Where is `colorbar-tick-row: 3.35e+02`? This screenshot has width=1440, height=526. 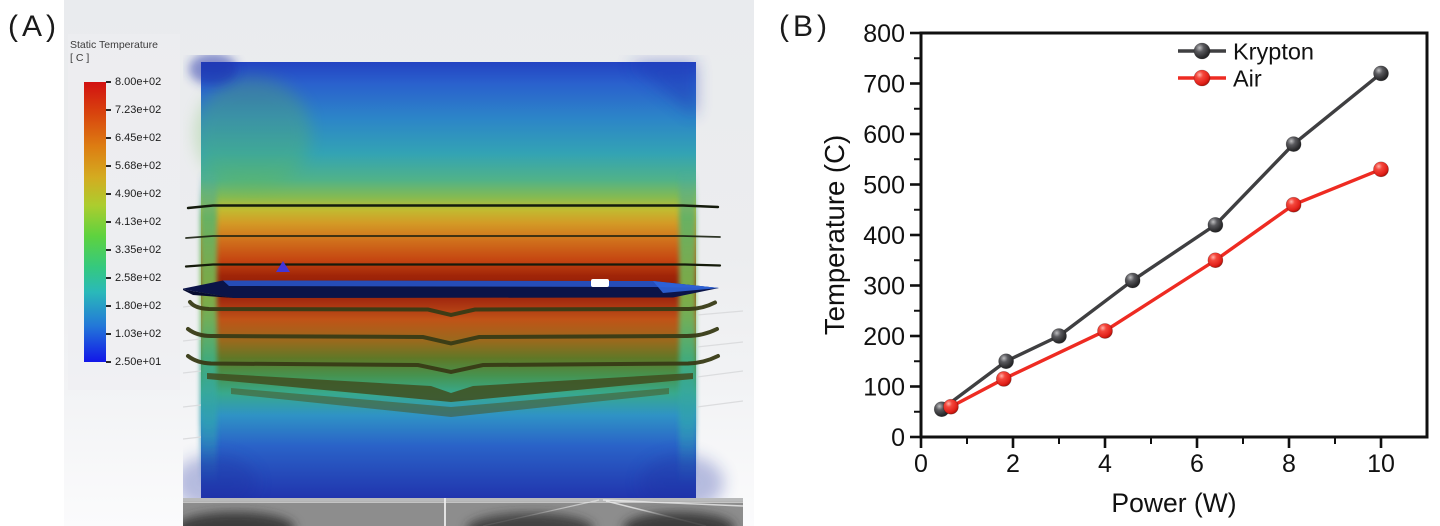
colorbar-tick-row: 3.35e+02 is located at coordinates (133, 250).